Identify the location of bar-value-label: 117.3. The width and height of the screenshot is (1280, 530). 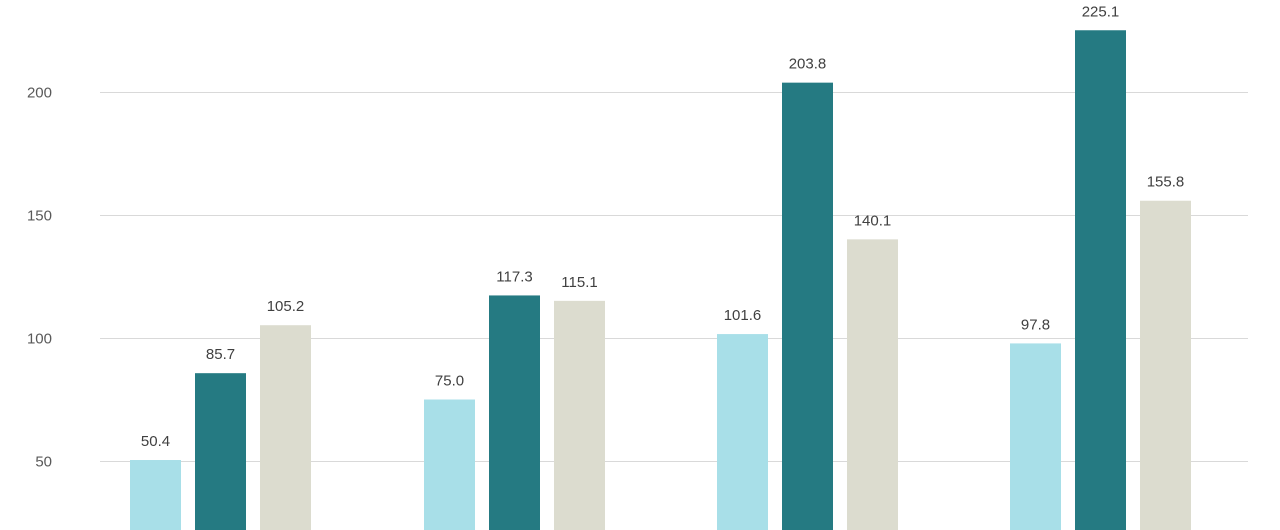
(514, 276).